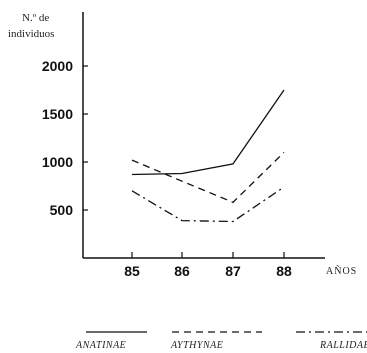 This screenshot has height=353, width=367. Describe the element at coordinates (35, 18) in the screenshot. I see `y-axis-title-line1: N.º de` at that location.